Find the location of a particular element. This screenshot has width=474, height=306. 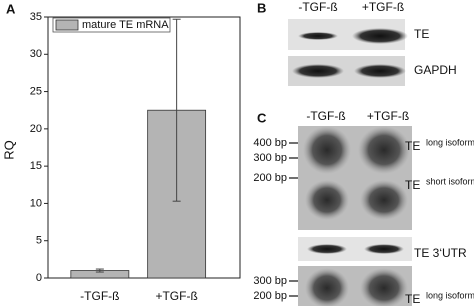

y-axis-label: RQ is located at coordinates (8, 150).